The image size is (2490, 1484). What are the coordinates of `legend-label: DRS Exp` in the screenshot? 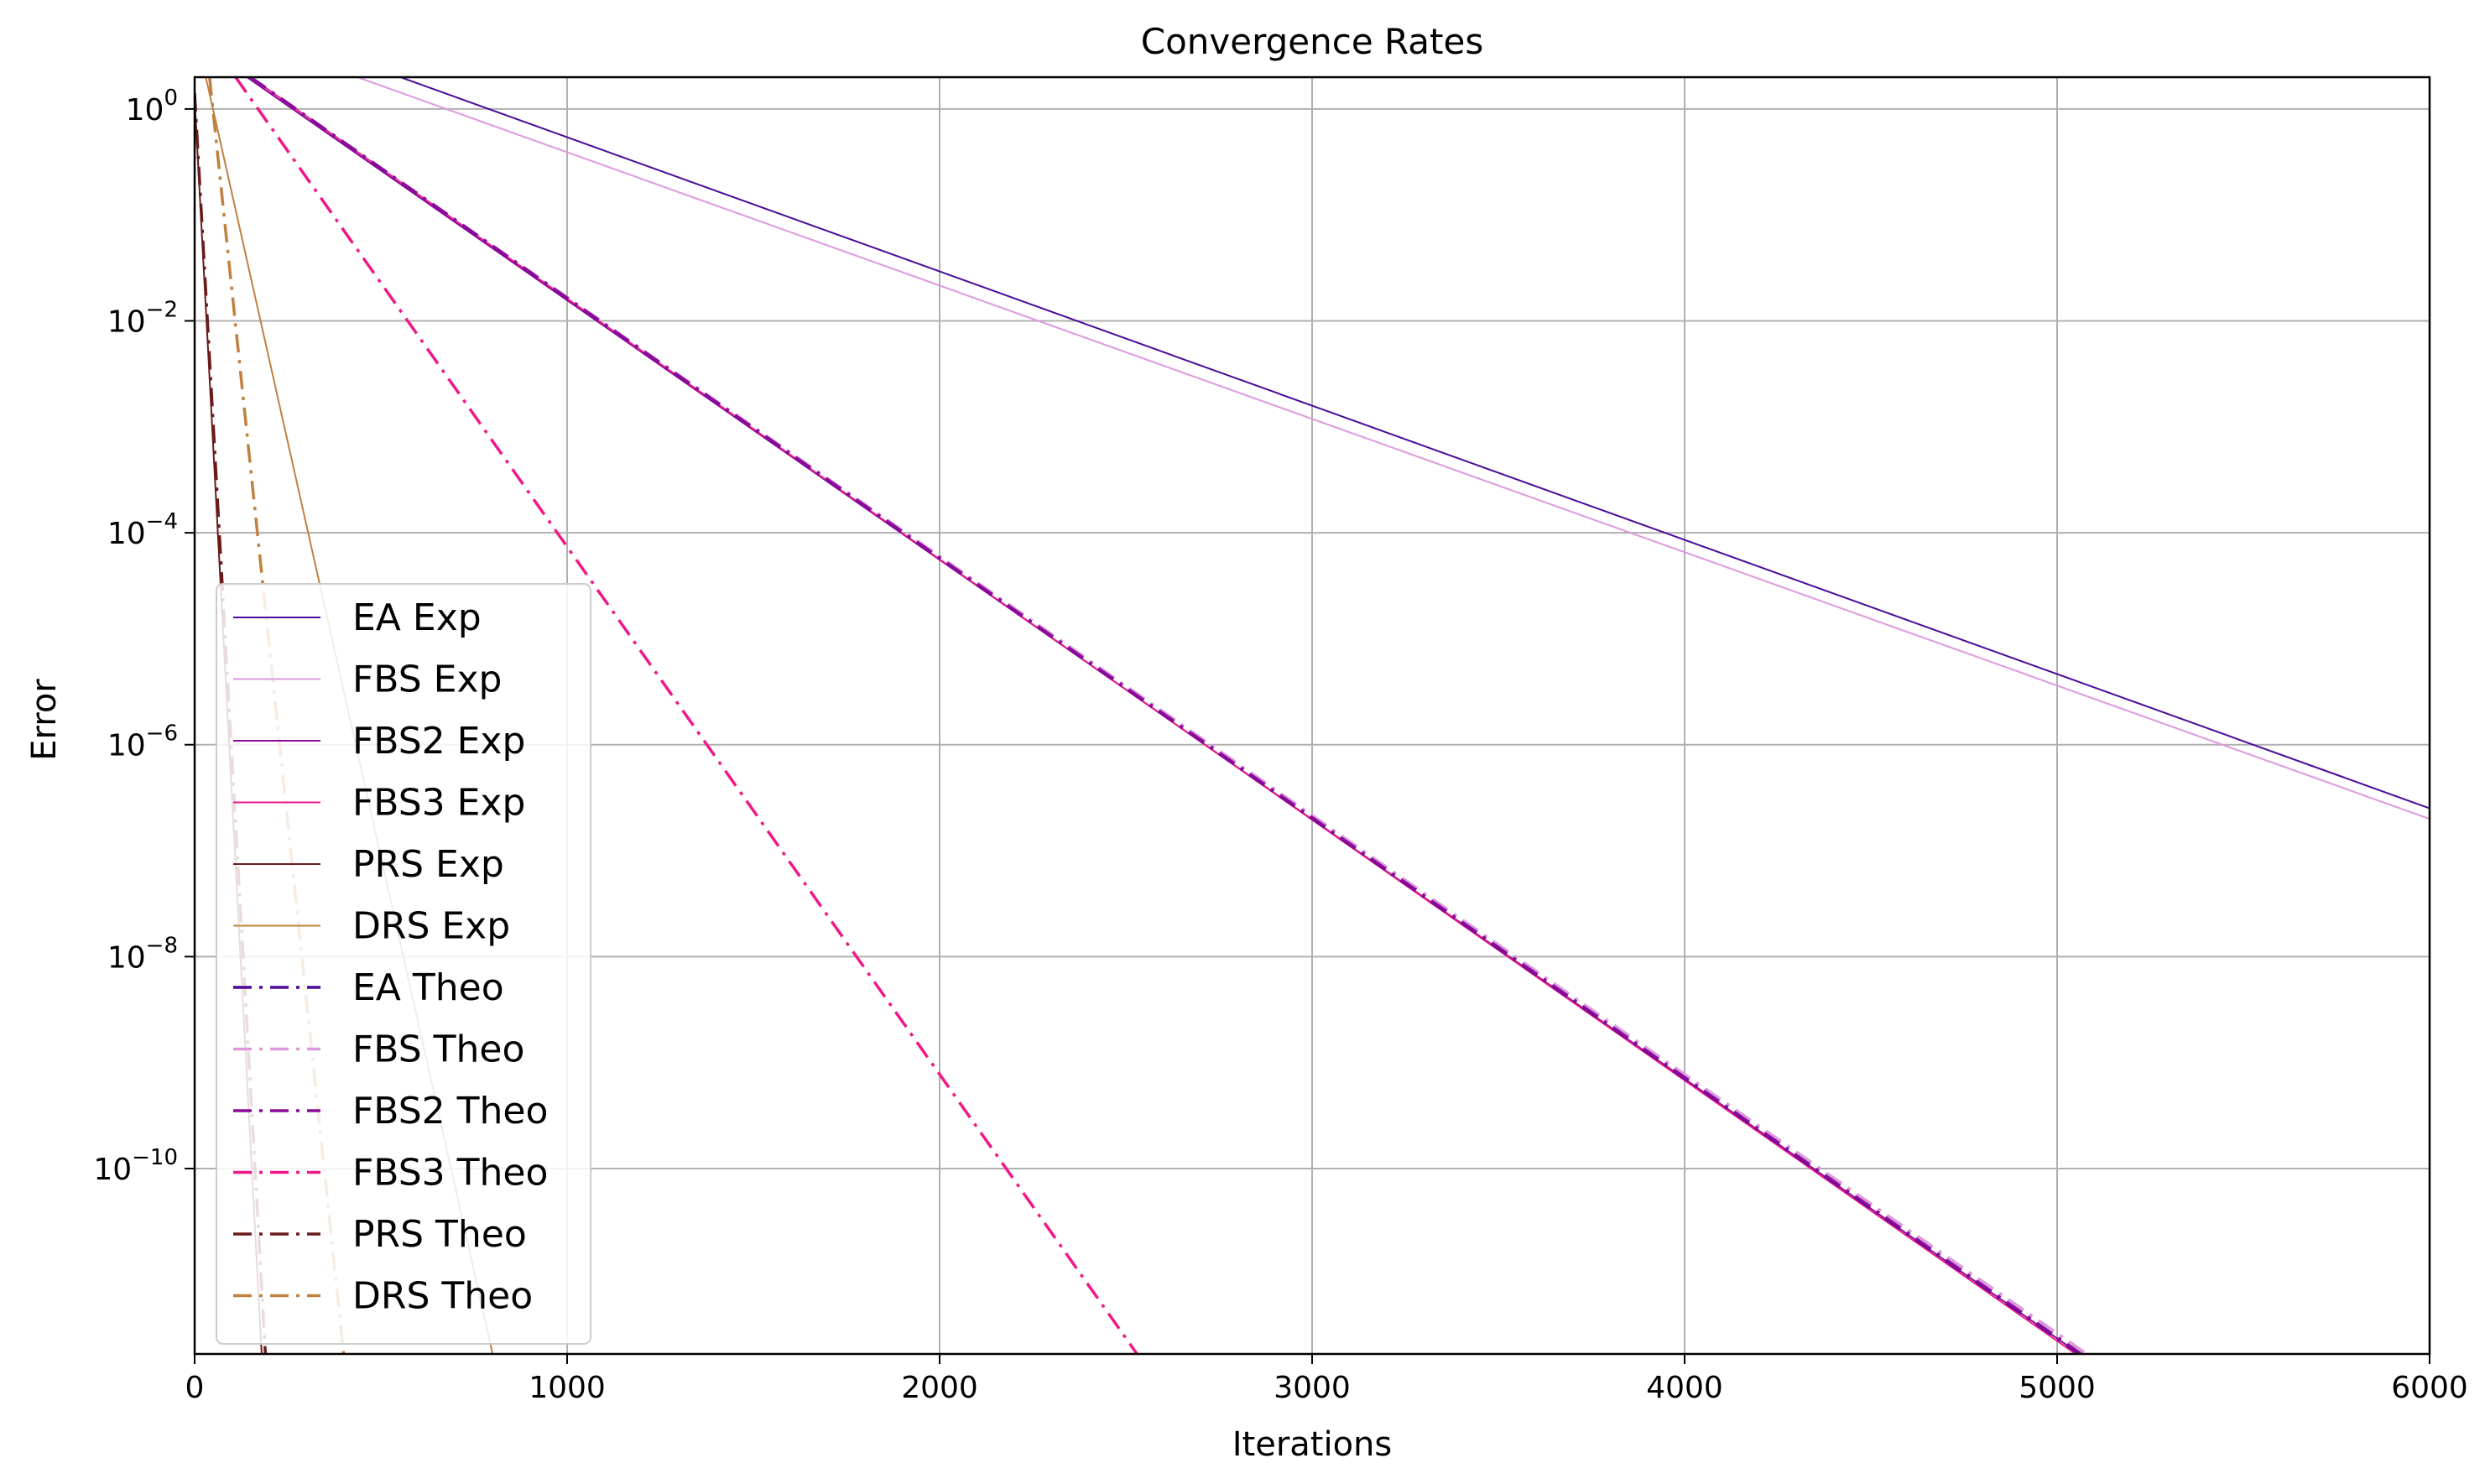 It's located at (431, 926).